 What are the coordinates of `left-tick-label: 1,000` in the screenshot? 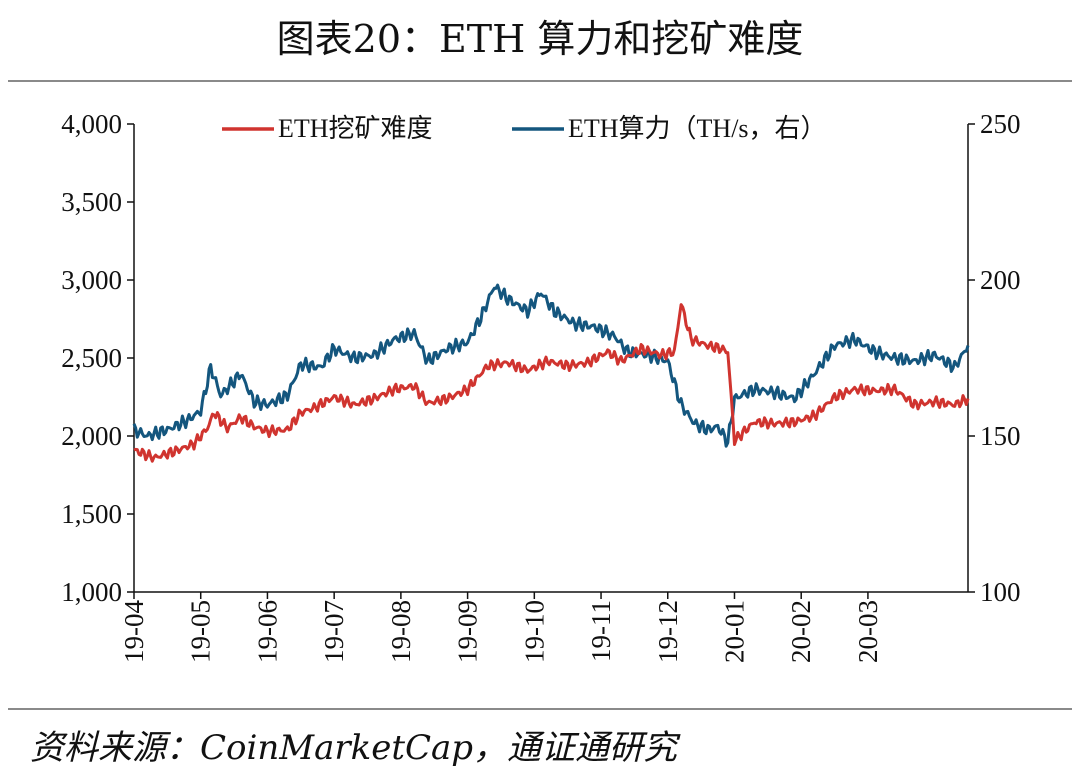 It's located at (91, 592).